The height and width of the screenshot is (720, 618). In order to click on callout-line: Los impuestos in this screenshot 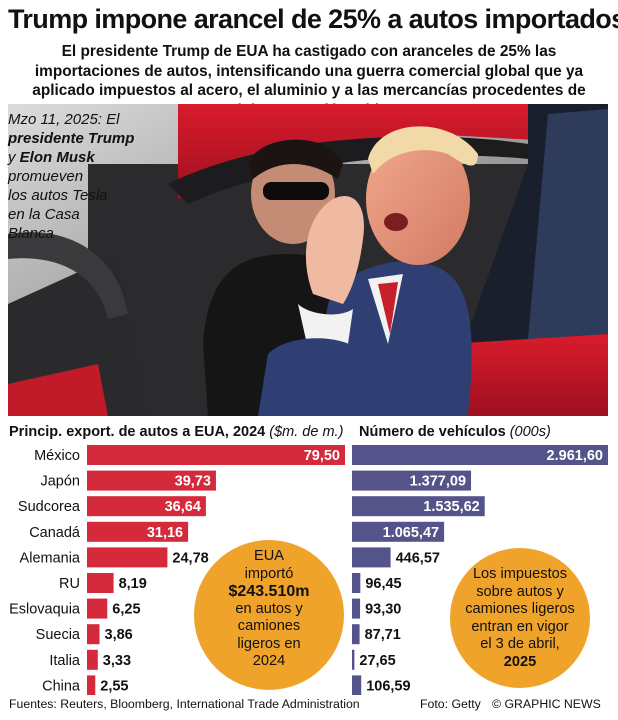, I will do `click(520, 574)`.